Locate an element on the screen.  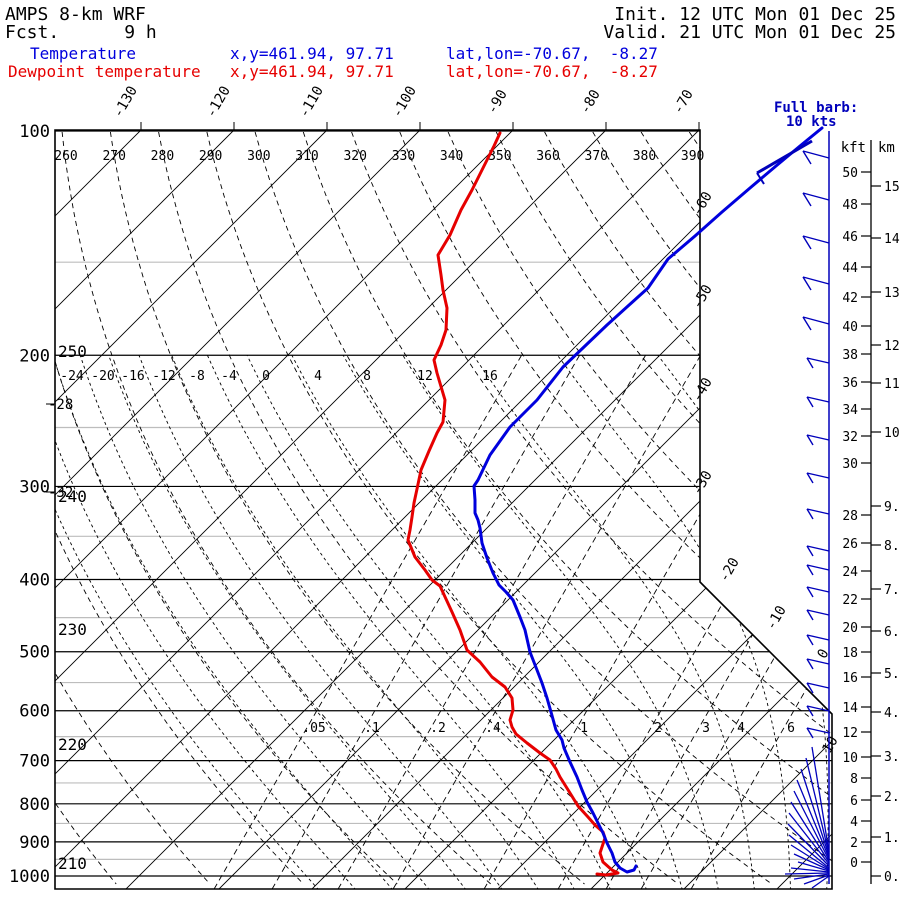
wind-barb-column is located at coordinates (793, 510).